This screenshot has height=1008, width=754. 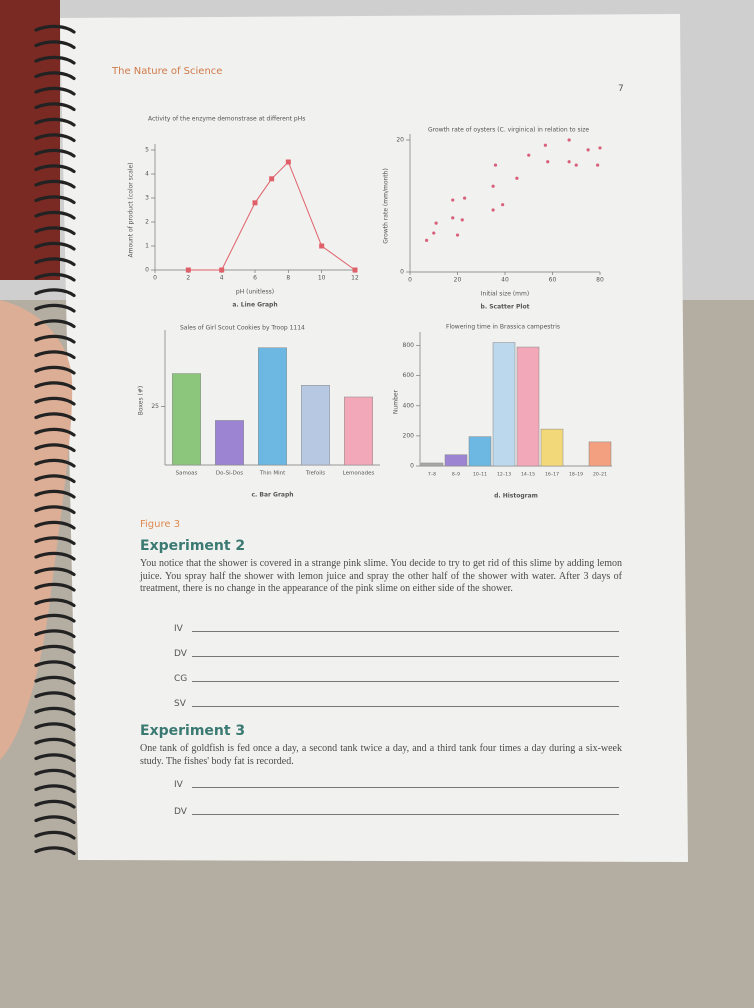 What do you see at coordinates (155, 406) in the screenshot?
I see `y-tick-label: 25` at bounding box center [155, 406].